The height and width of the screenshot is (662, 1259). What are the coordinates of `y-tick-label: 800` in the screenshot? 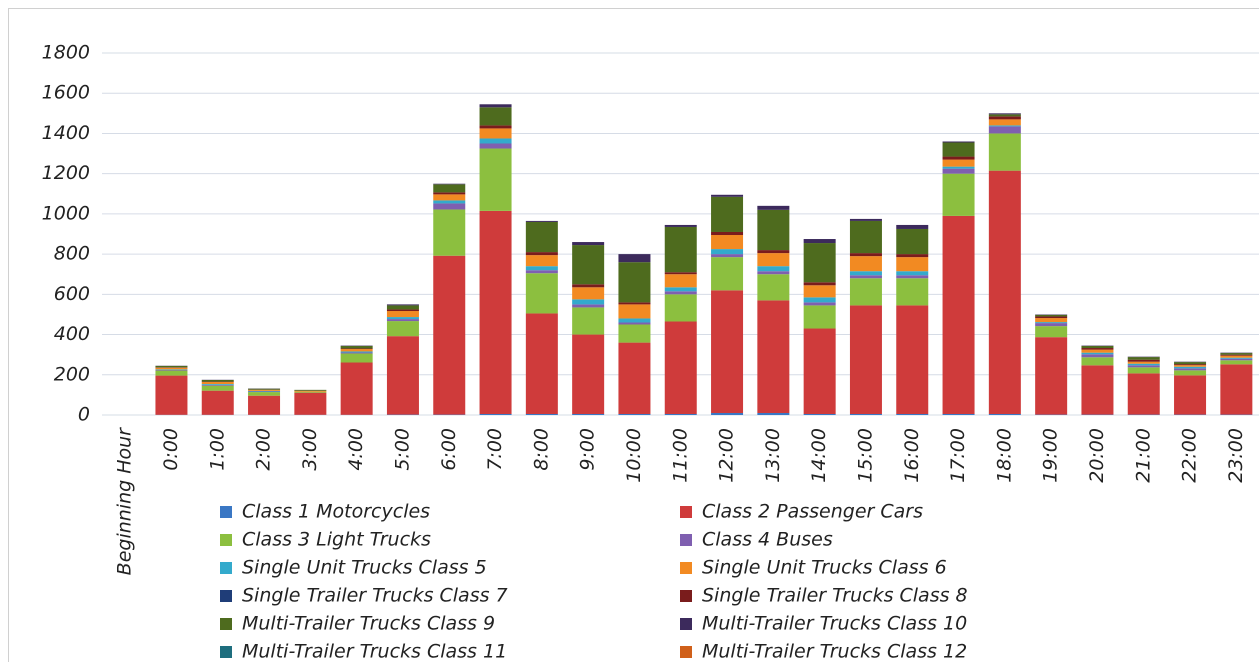 It's located at (72, 254).